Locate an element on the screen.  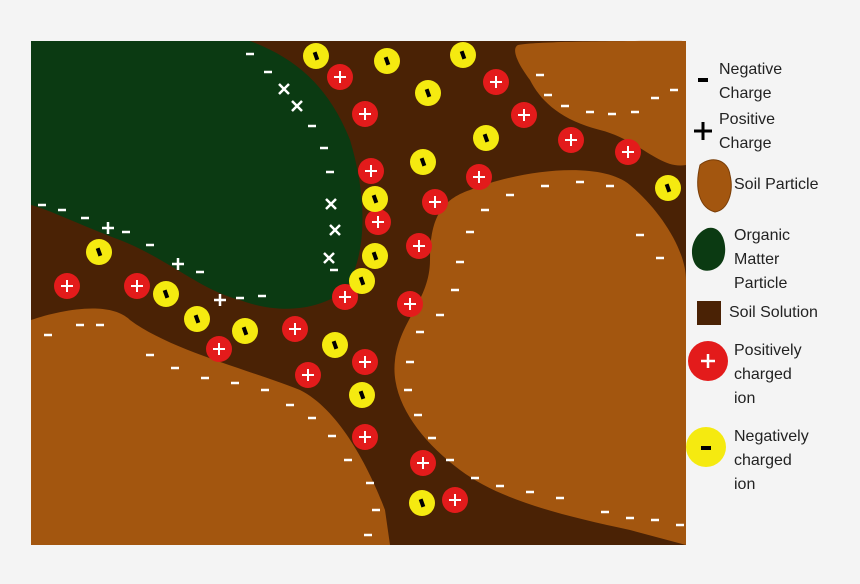
legend-label: Negative Charge is located at coordinates (750, 81).